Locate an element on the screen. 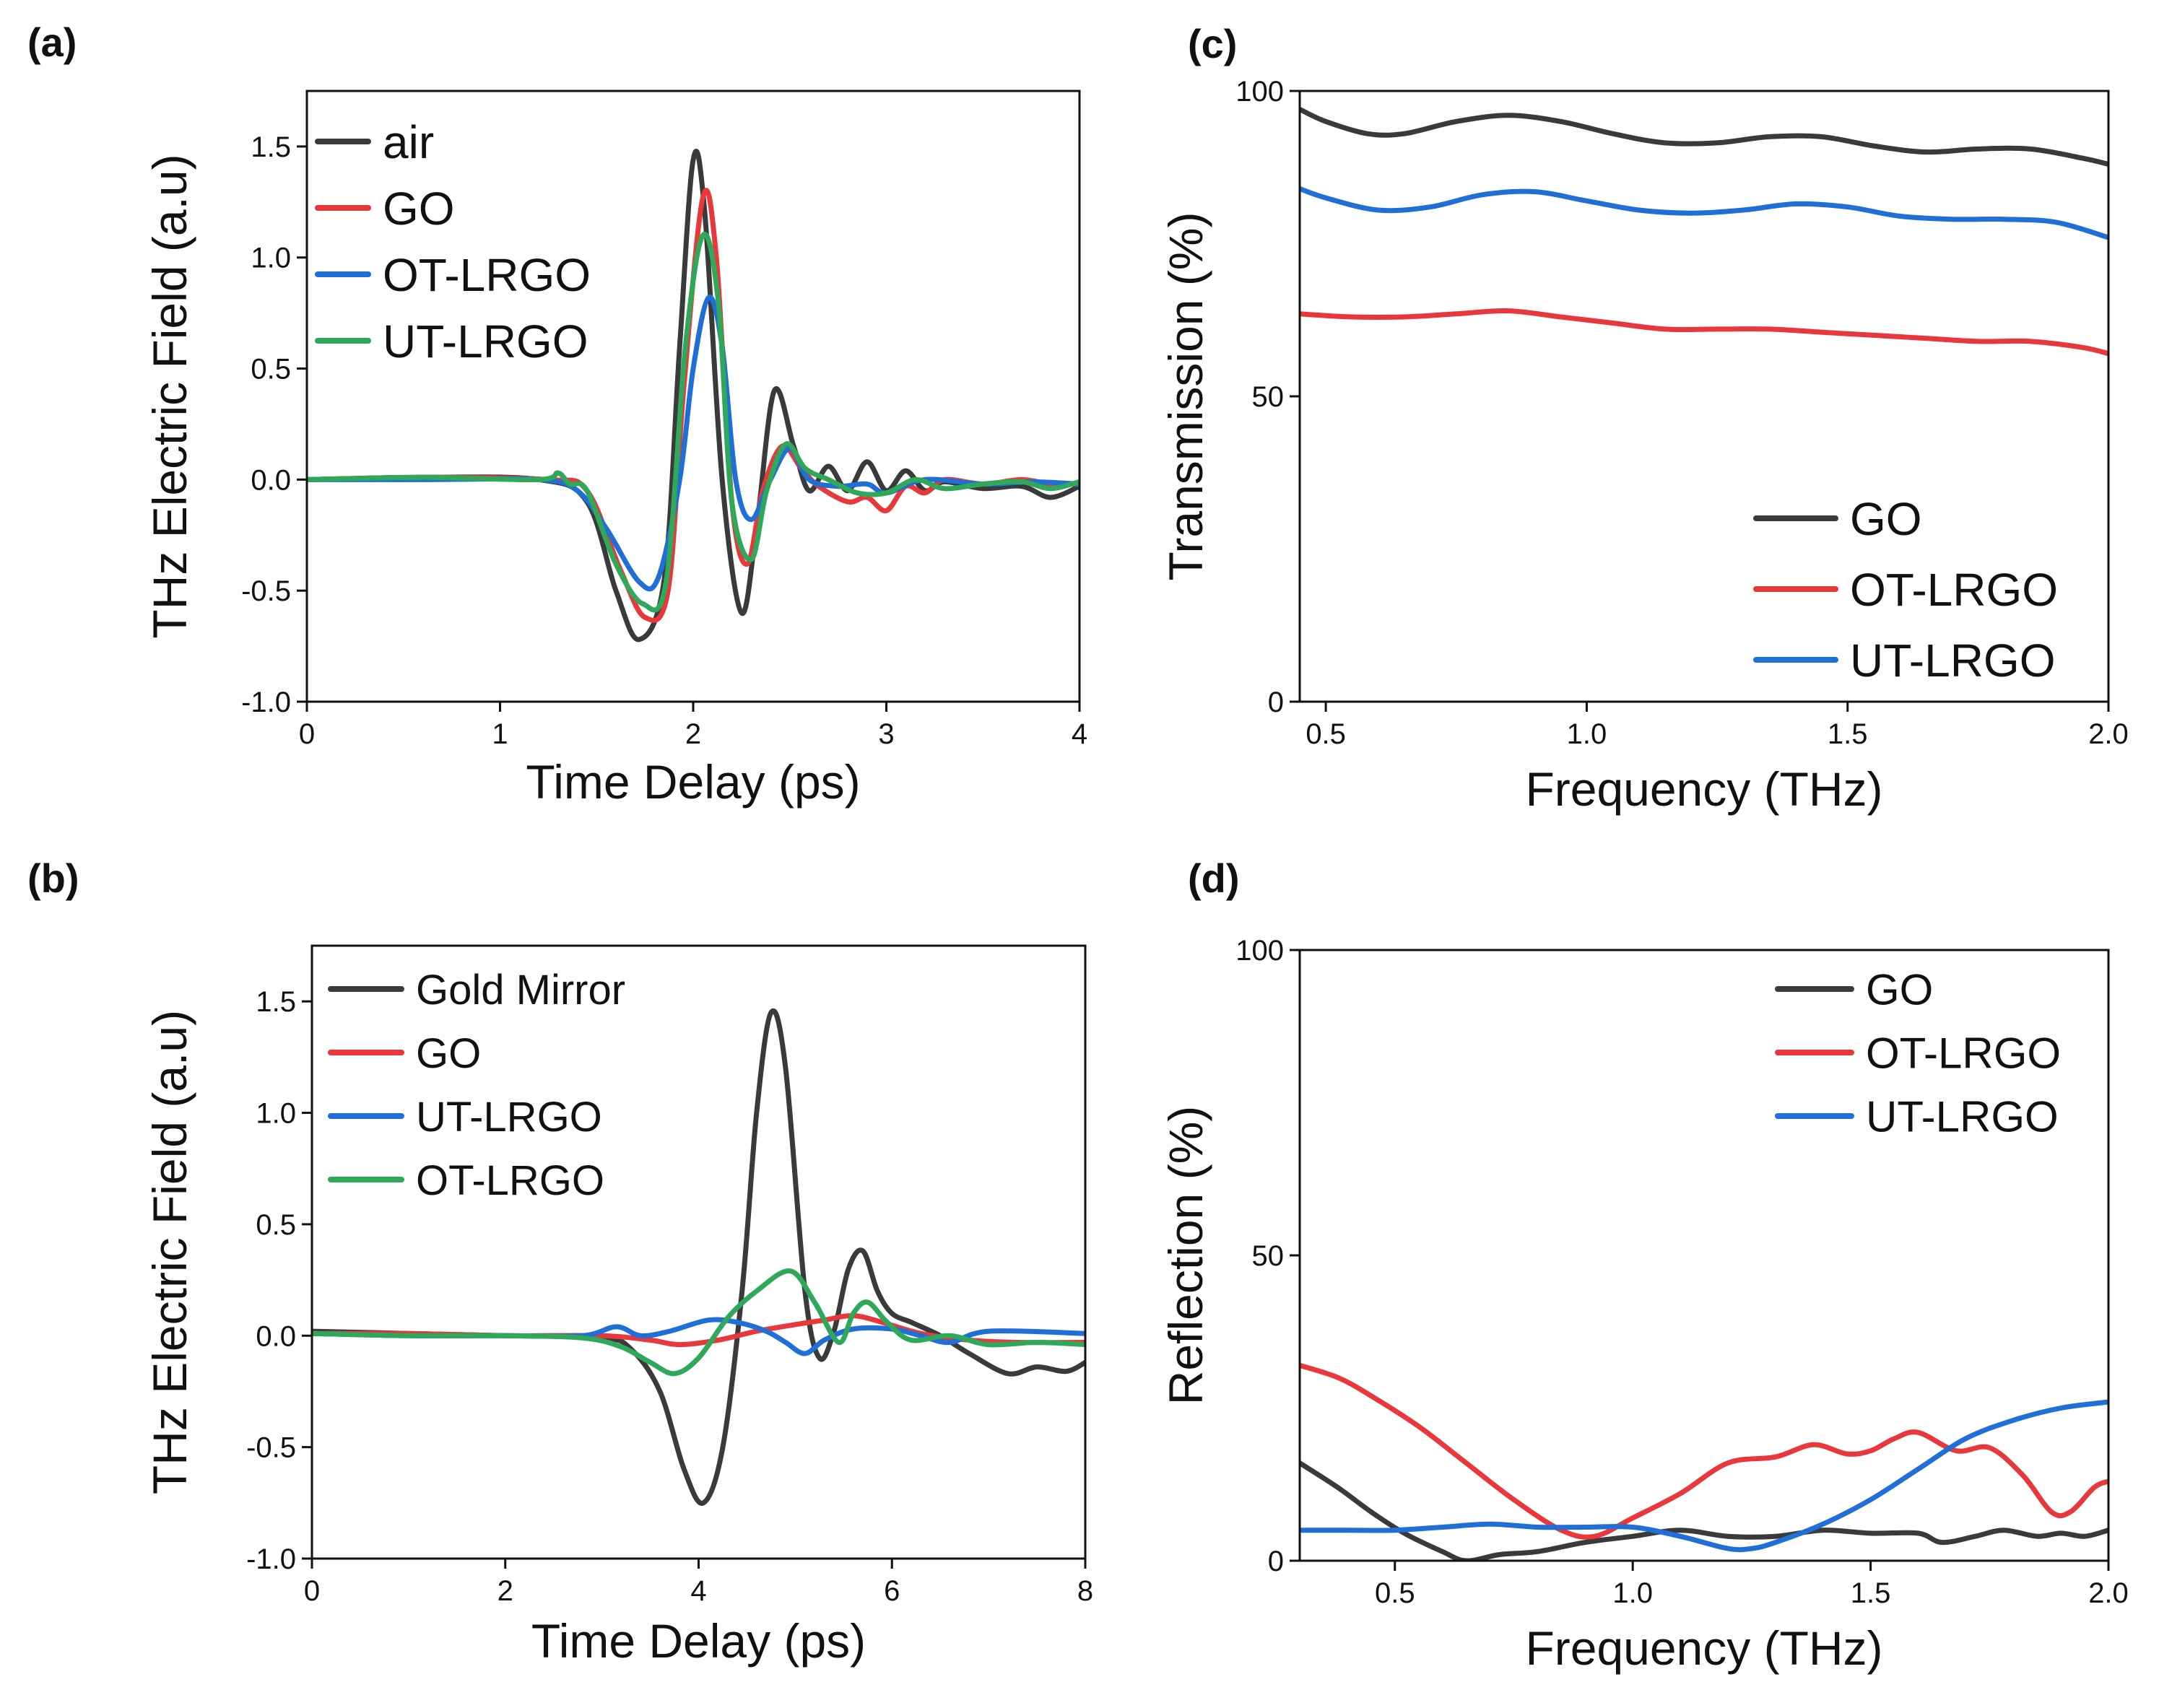  series-line-air is located at coordinates (693, 395).